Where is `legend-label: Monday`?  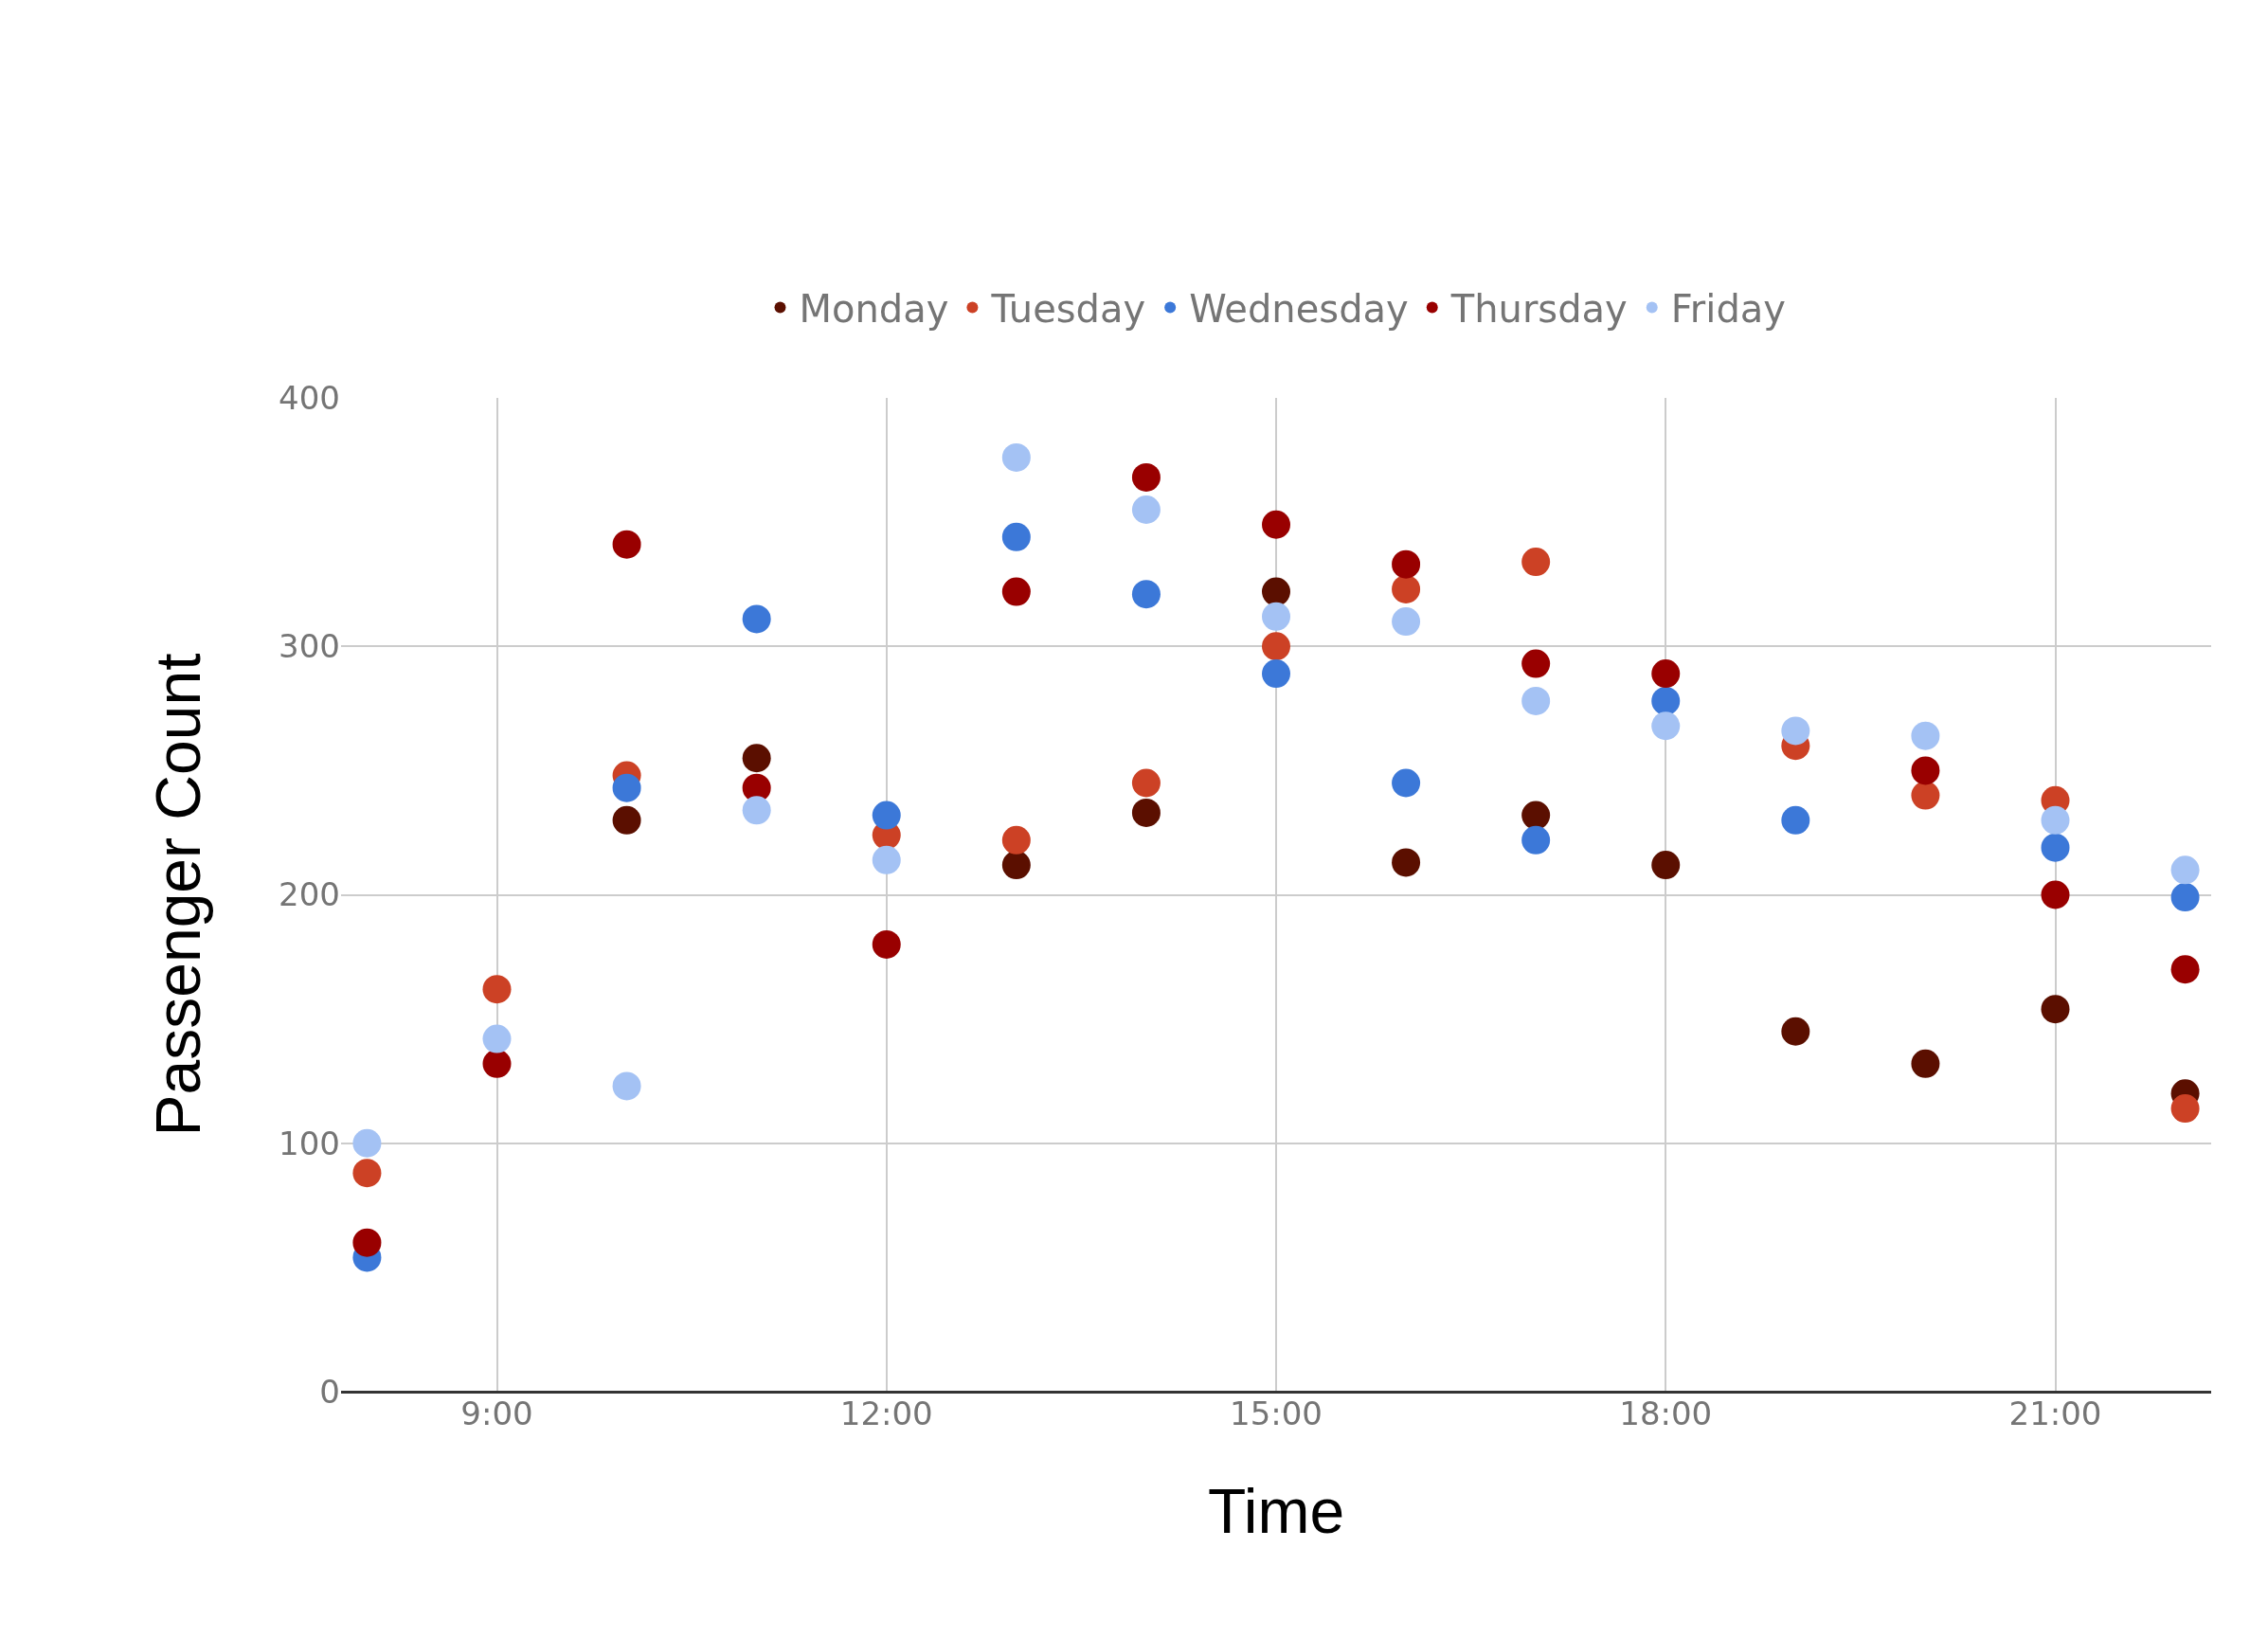 legend-label: Monday is located at coordinates (874, 309).